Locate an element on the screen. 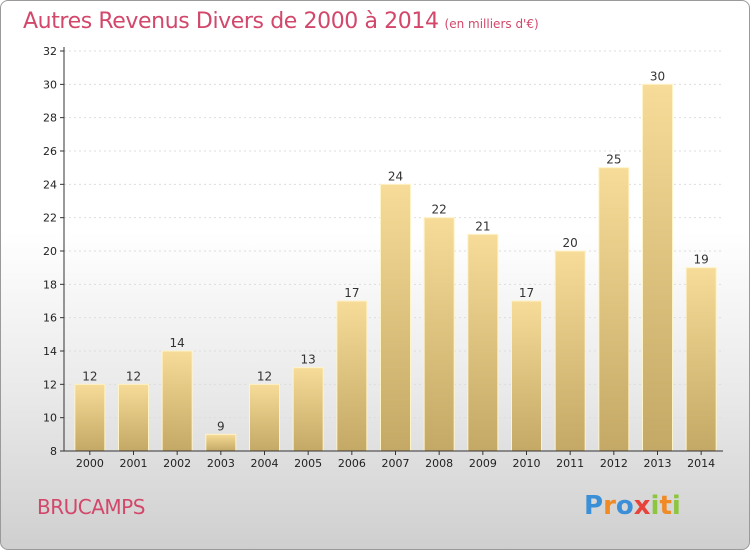 The height and width of the screenshot is (550, 750). x-tick-label: 2009 is located at coordinates (483, 463).